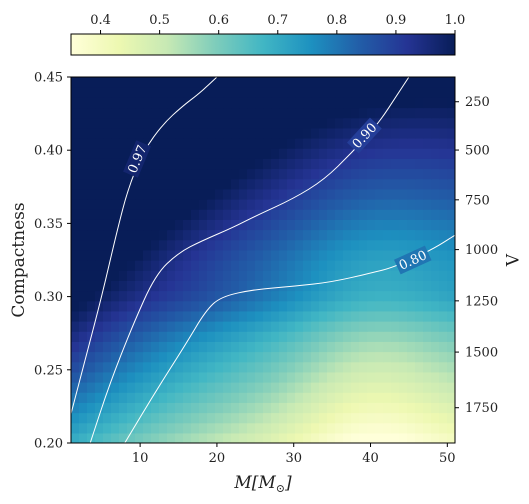 This screenshot has width=529, height=504. Describe the element at coordinates (19, 259) in the screenshot. I see `y-axis-title: Compactness` at that location.